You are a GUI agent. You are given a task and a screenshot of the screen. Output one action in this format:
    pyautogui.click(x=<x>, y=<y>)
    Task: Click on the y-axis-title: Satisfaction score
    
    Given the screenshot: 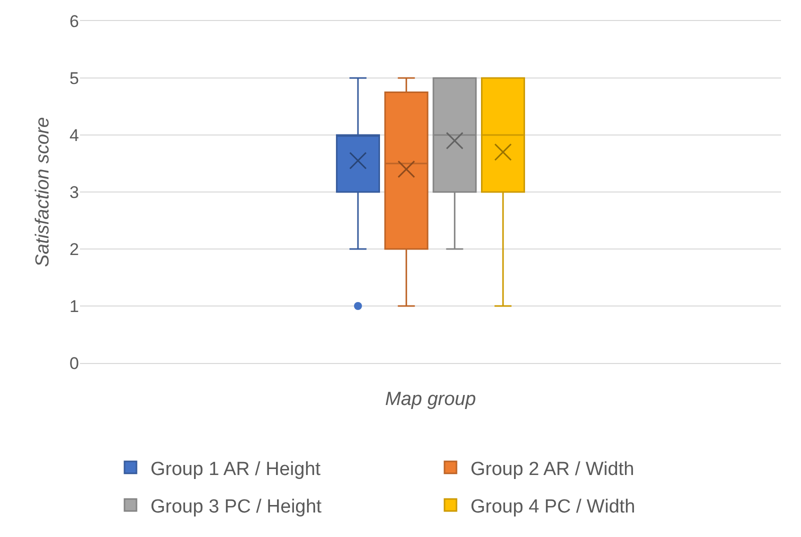 What is the action you would take?
    pyautogui.click(x=43, y=192)
    